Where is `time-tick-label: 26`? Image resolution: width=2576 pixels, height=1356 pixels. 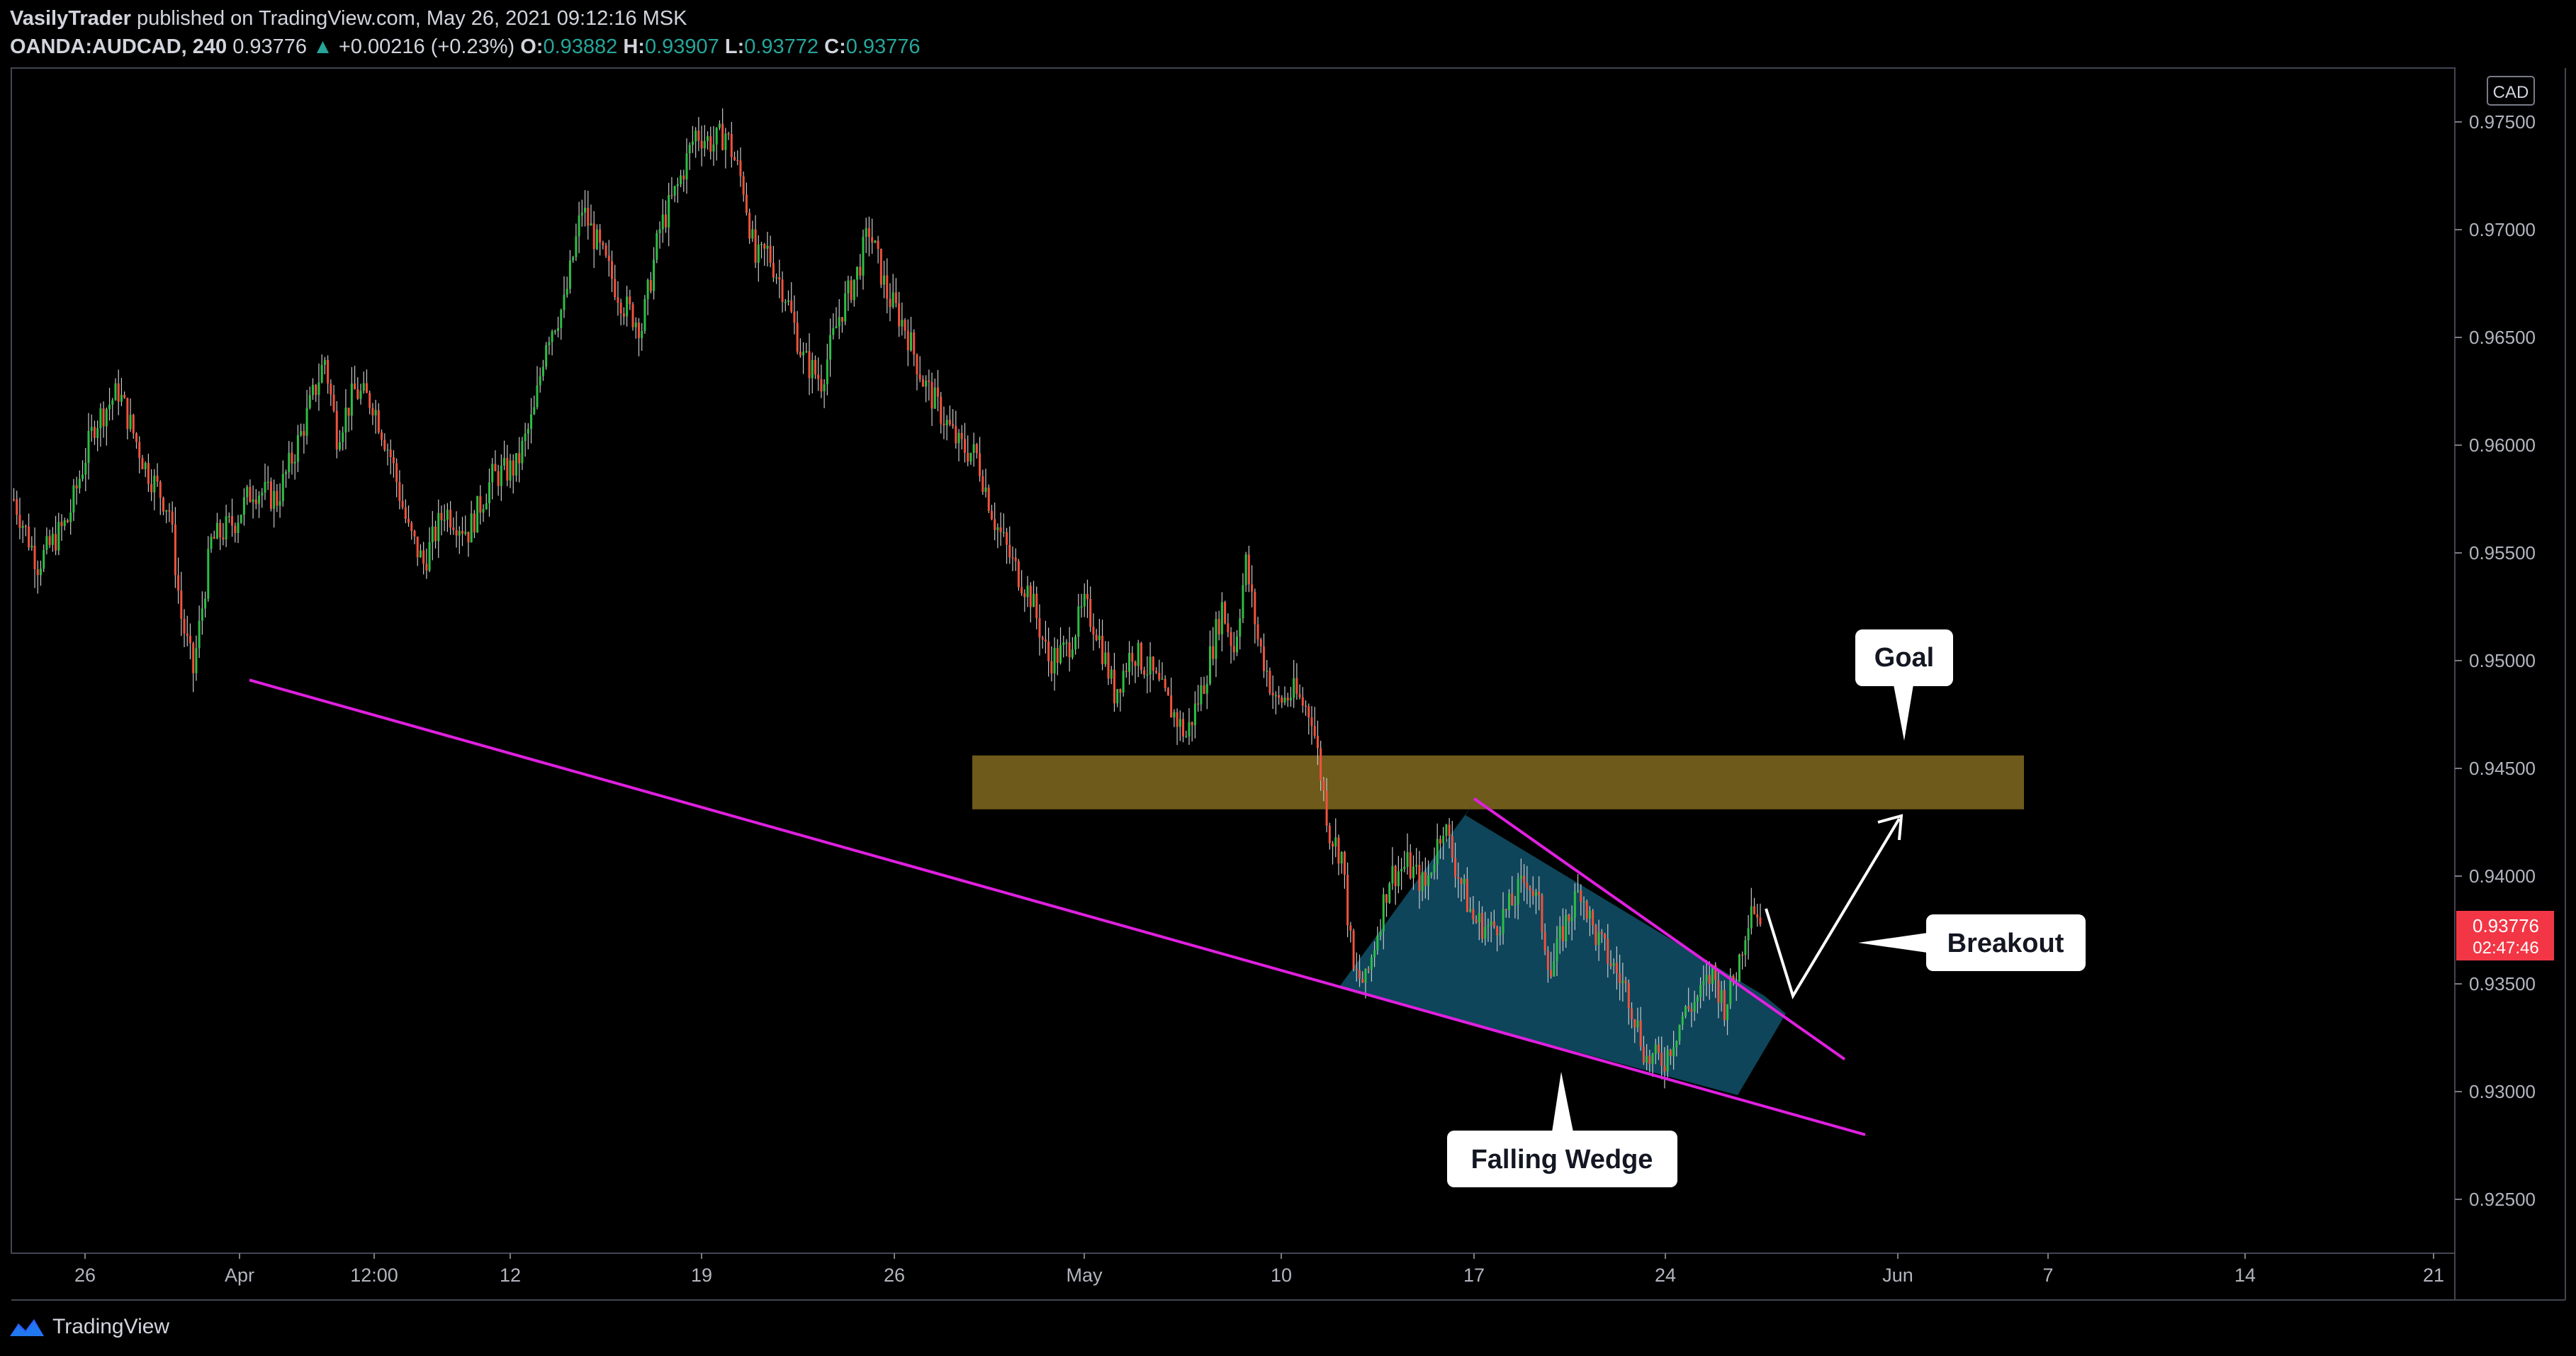
time-tick-label: 26 is located at coordinates (85, 1275).